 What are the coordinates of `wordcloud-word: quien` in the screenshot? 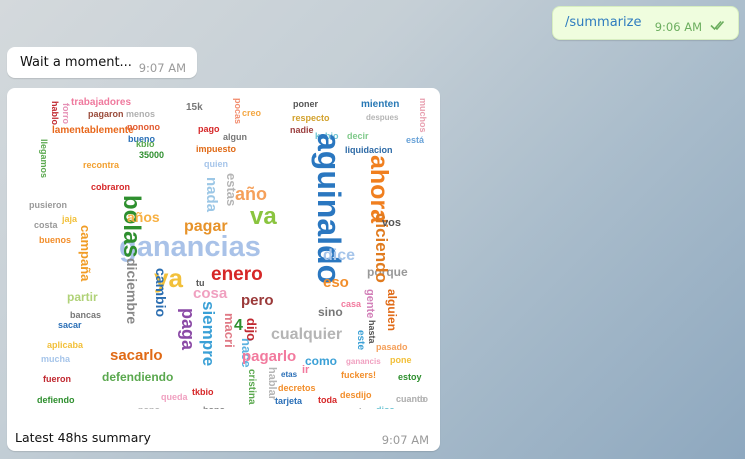 It's located at (216, 164).